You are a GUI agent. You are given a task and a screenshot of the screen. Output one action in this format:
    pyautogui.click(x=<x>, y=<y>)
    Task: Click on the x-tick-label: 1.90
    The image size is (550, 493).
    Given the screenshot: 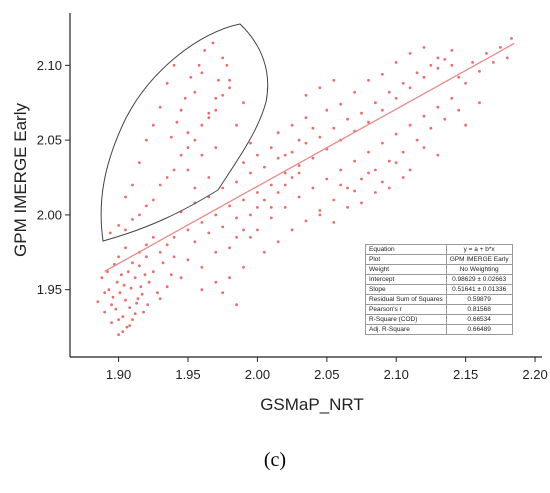 What is the action you would take?
    pyautogui.click(x=118, y=374)
    